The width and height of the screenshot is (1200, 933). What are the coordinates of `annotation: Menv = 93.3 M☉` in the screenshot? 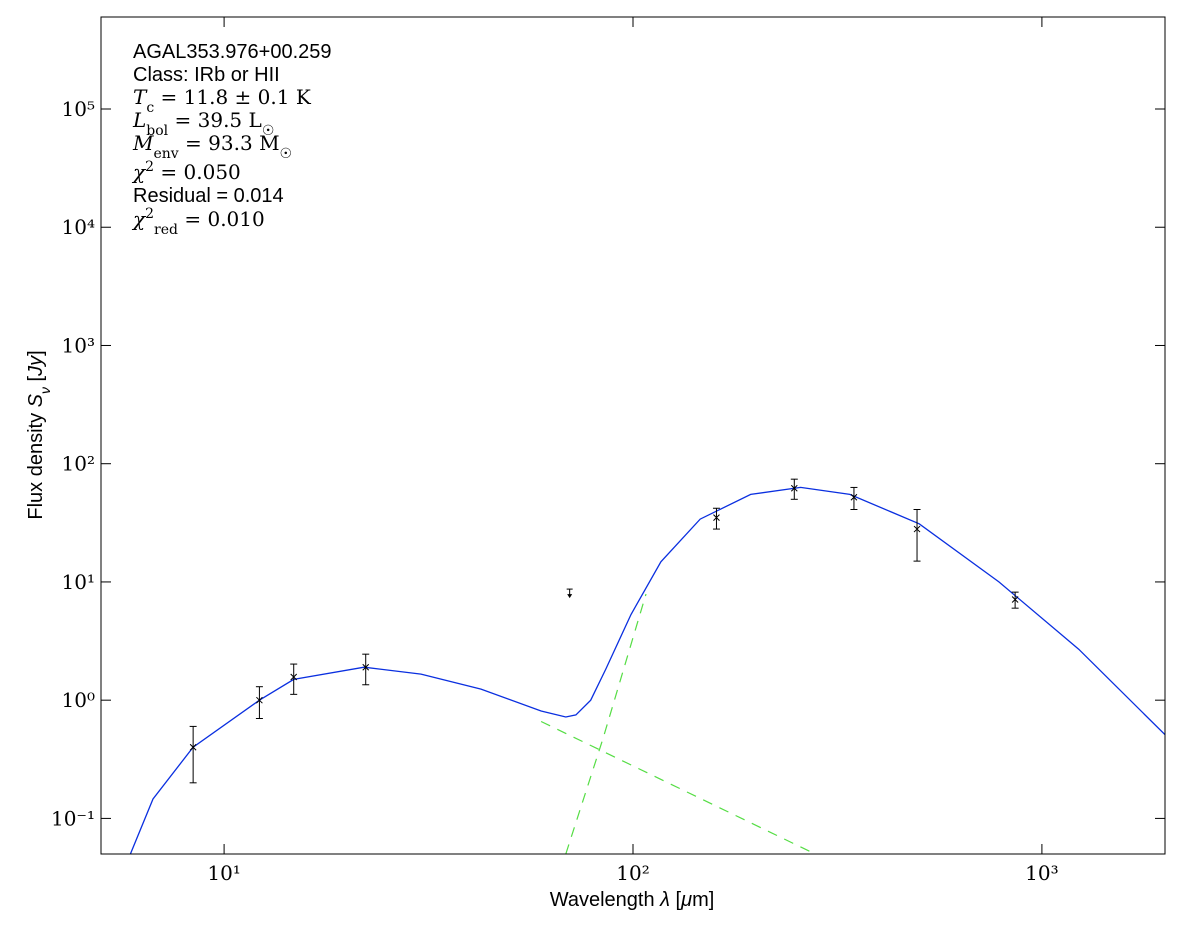 It's located at (212, 146).